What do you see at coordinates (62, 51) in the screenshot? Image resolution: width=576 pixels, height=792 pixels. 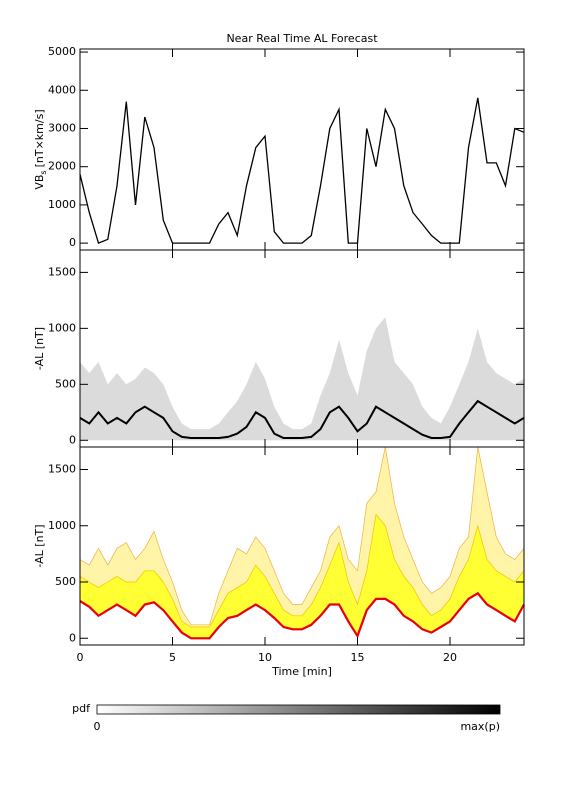 I see `y-tick-label: 5000` at bounding box center [62, 51].